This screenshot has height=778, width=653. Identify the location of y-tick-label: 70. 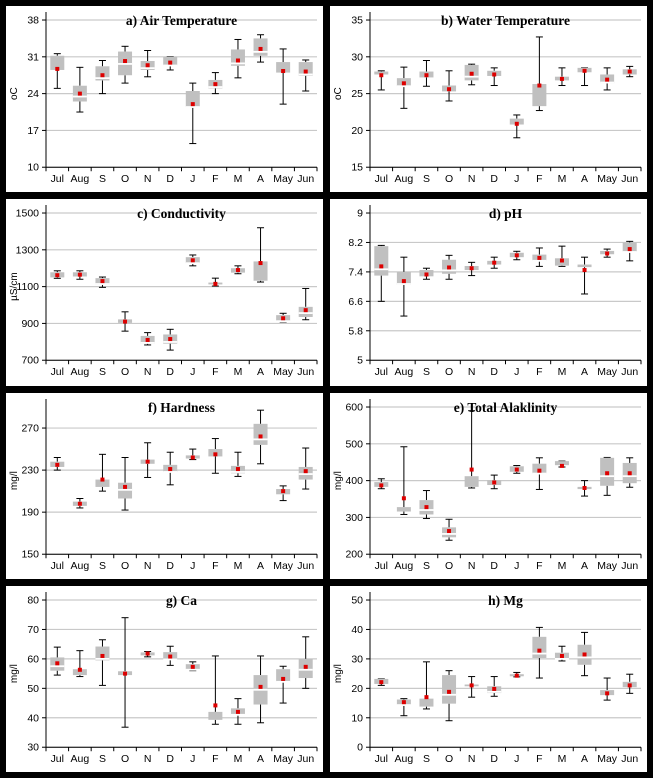
(33, 630).